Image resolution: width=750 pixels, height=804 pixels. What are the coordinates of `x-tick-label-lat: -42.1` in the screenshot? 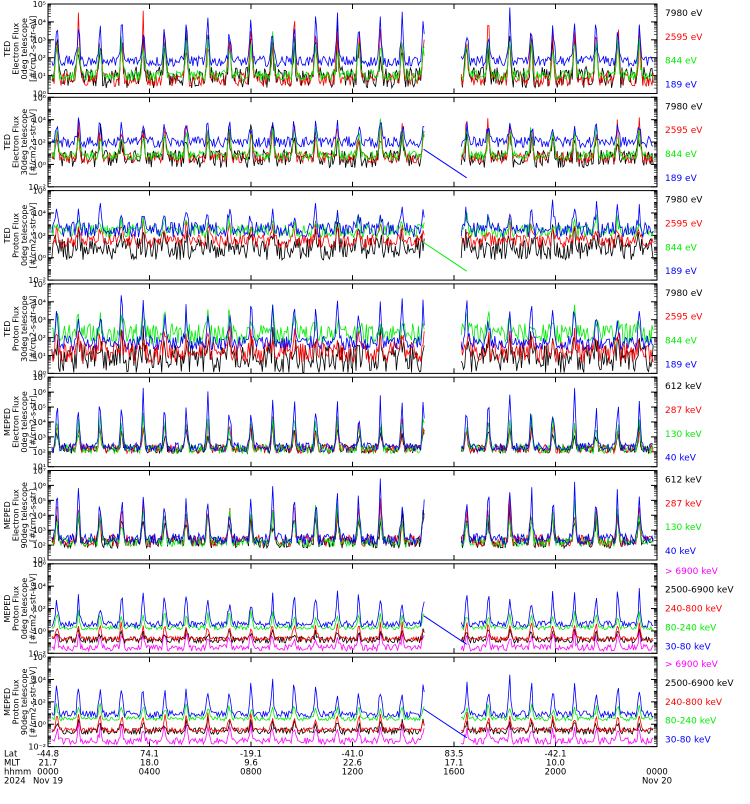 It's located at (556, 755).